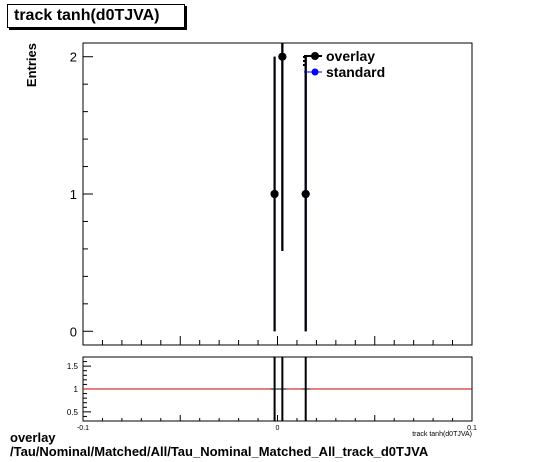  I want to click on ratio-y-tick-label: 1, so click(76, 389).